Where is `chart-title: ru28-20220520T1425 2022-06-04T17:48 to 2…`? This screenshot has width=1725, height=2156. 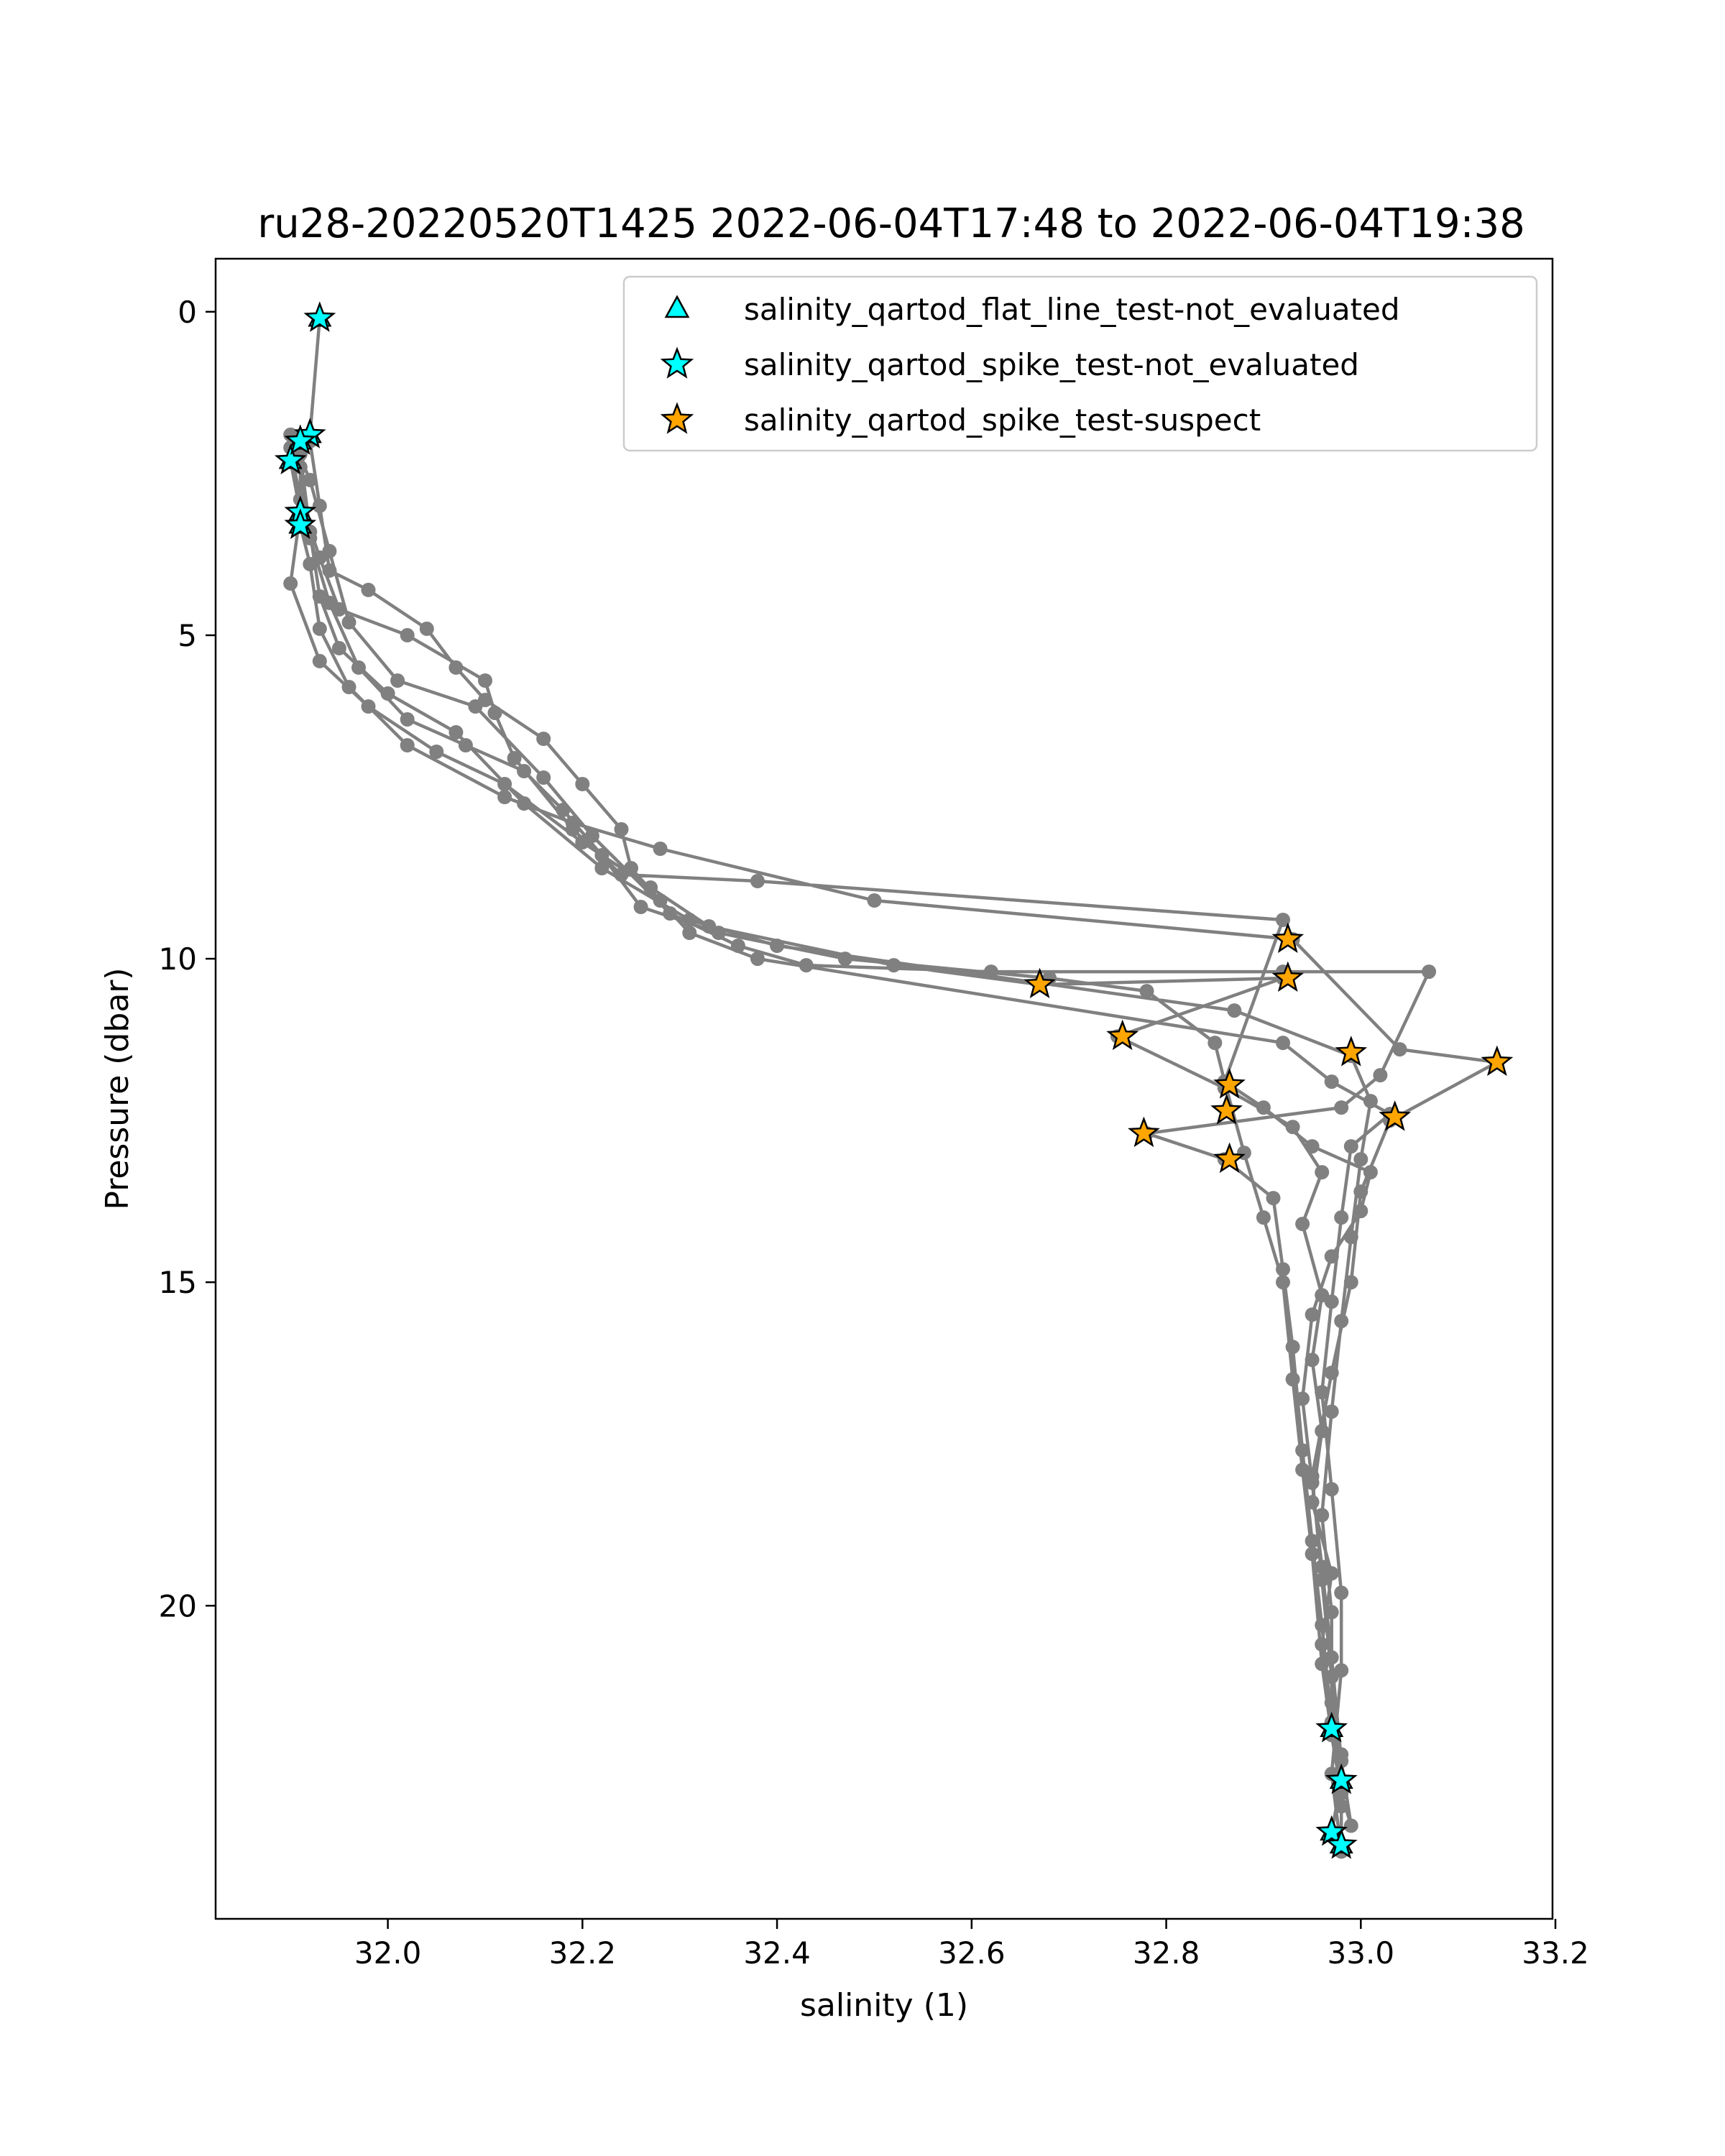 chart-title: ru28-20220520T1425 2022-06-04T17:48 to 2… is located at coordinates (890, 224).